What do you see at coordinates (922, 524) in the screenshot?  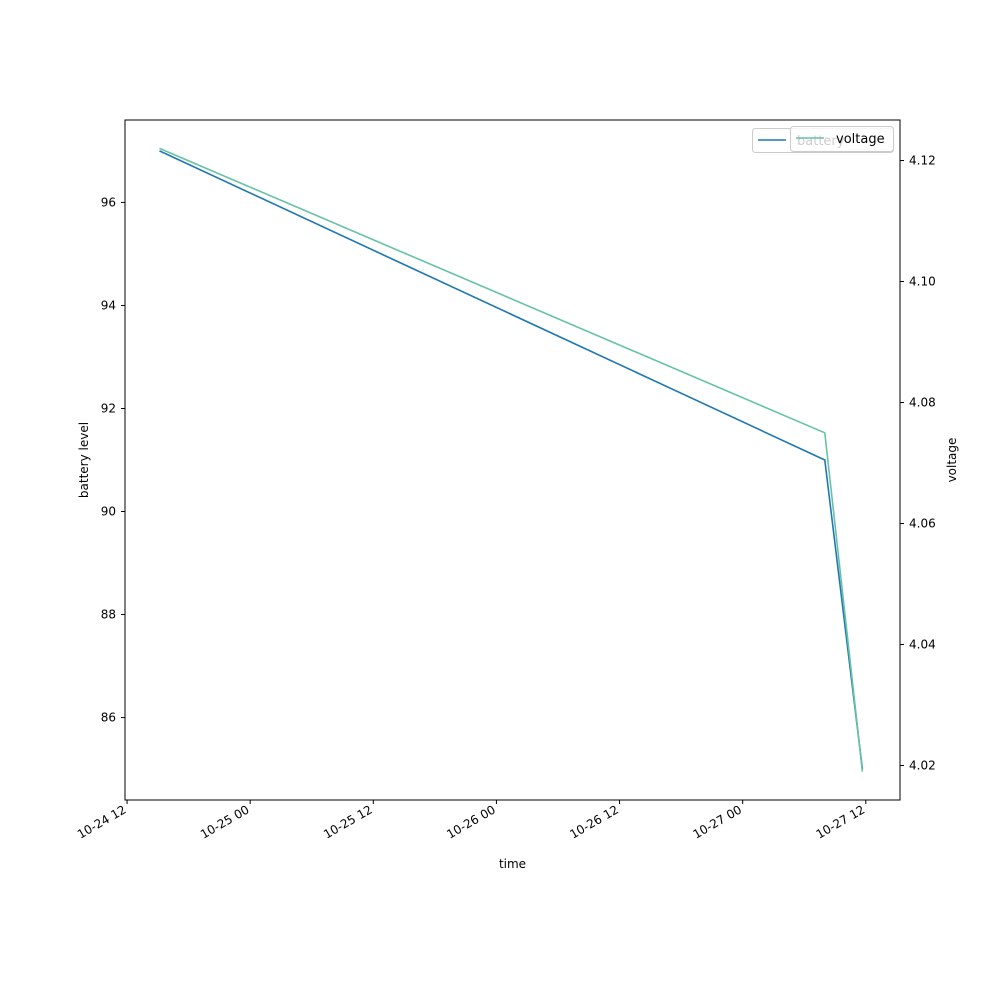 I see `y-right-tick-label: 4.06` at bounding box center [922, 524].